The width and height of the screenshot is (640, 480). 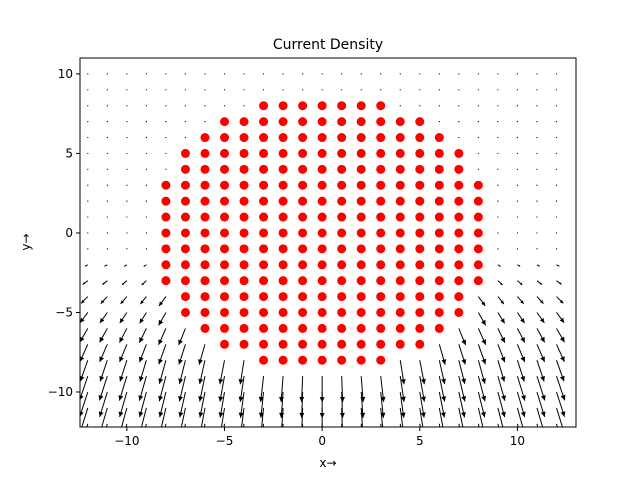 What do you see at coordinates (60, 392) in the screenshot?
I see `y-tick-label: −10` at bounding box center [60, 392].